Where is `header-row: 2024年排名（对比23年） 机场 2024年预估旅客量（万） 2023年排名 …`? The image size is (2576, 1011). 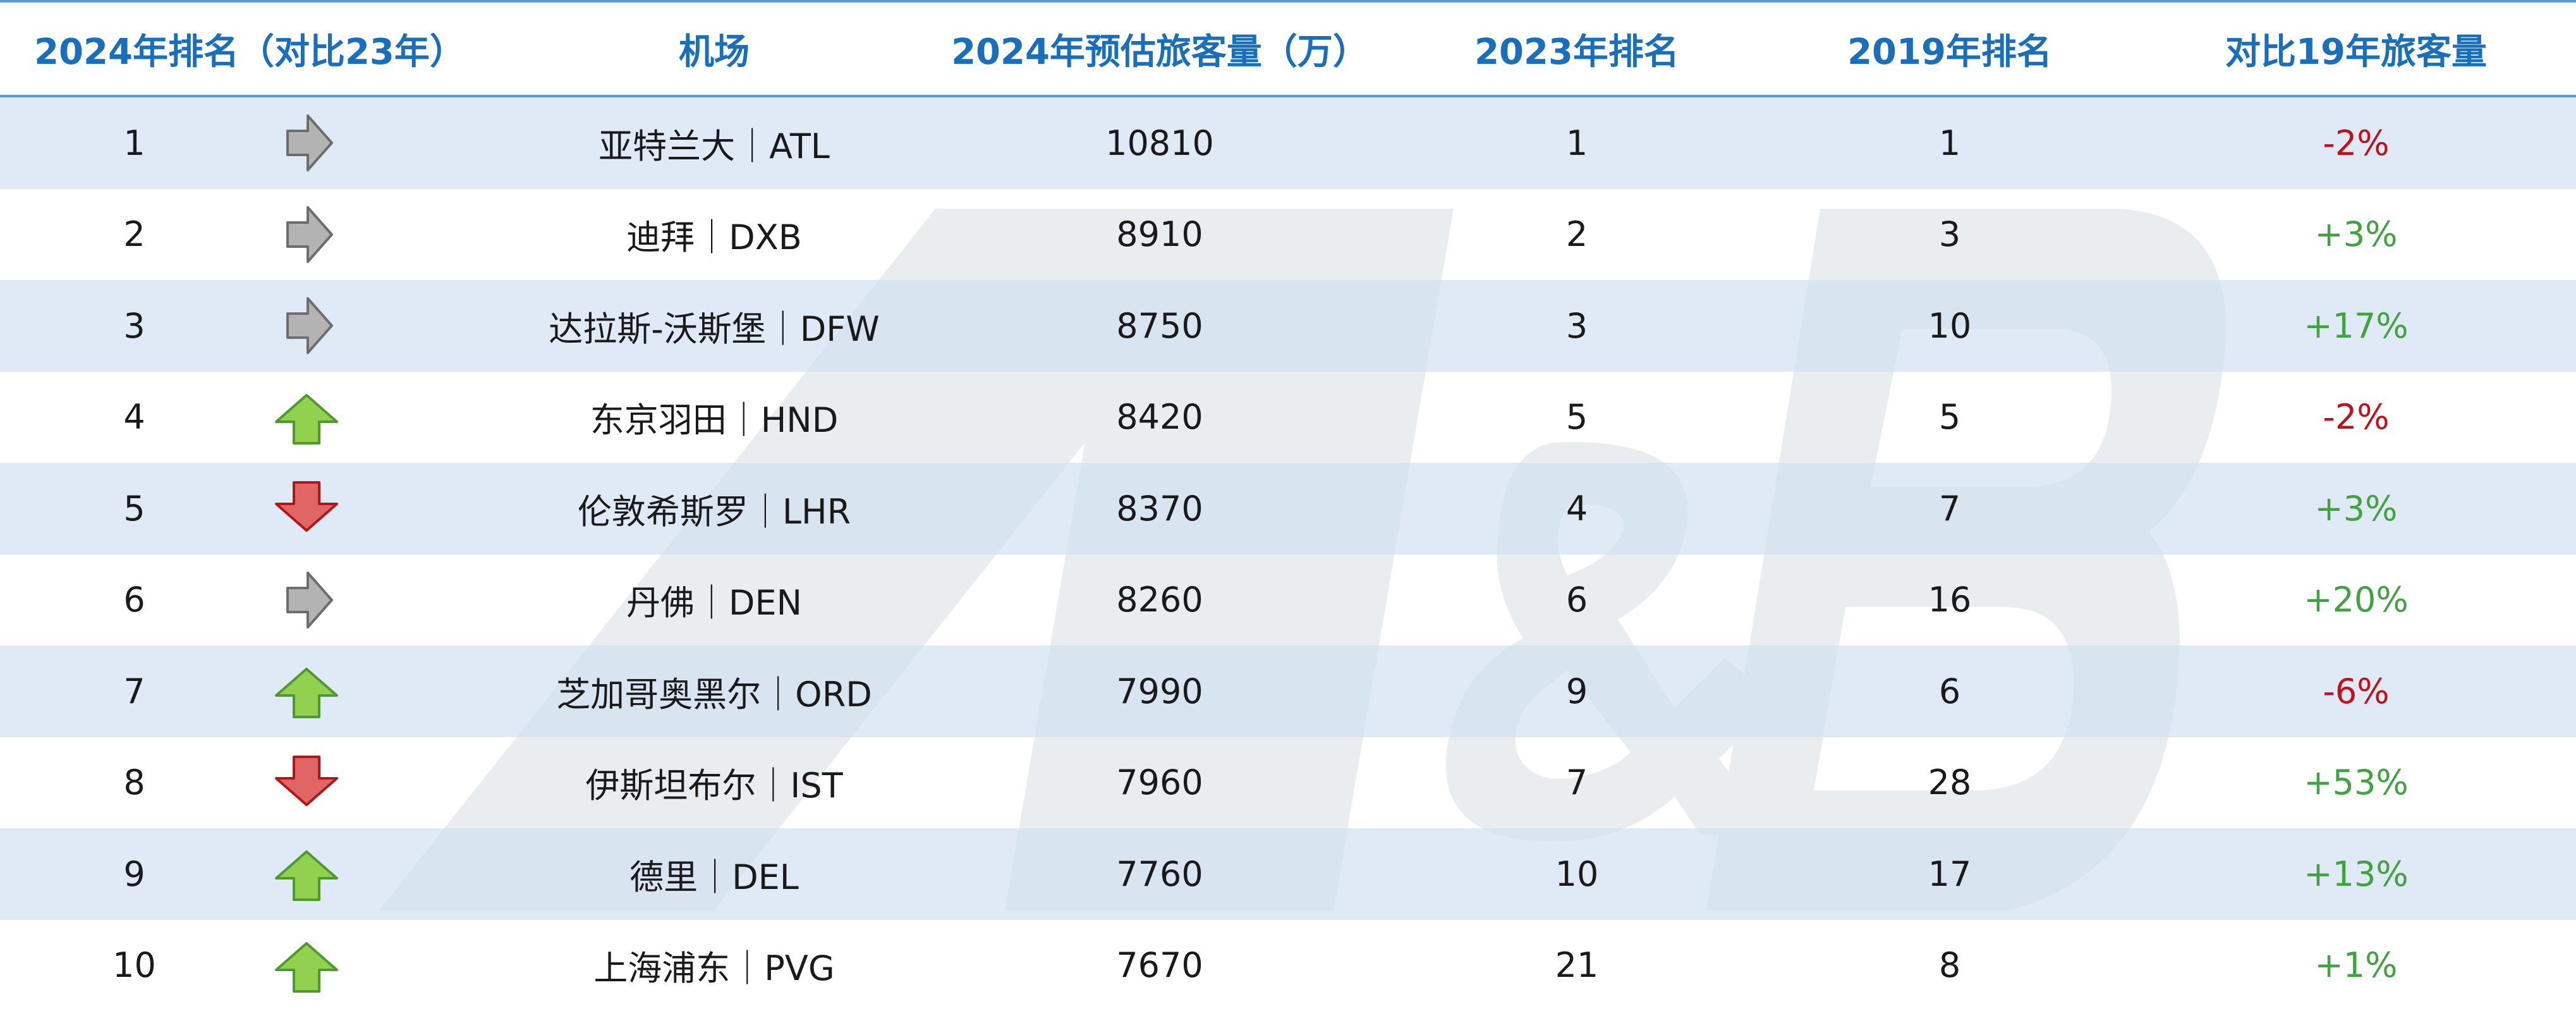
header-row: 2024年排名（对比23年） 机场 2024年预估旅客量（万） 2023年排名 … is located at coordinates (1288, 48).